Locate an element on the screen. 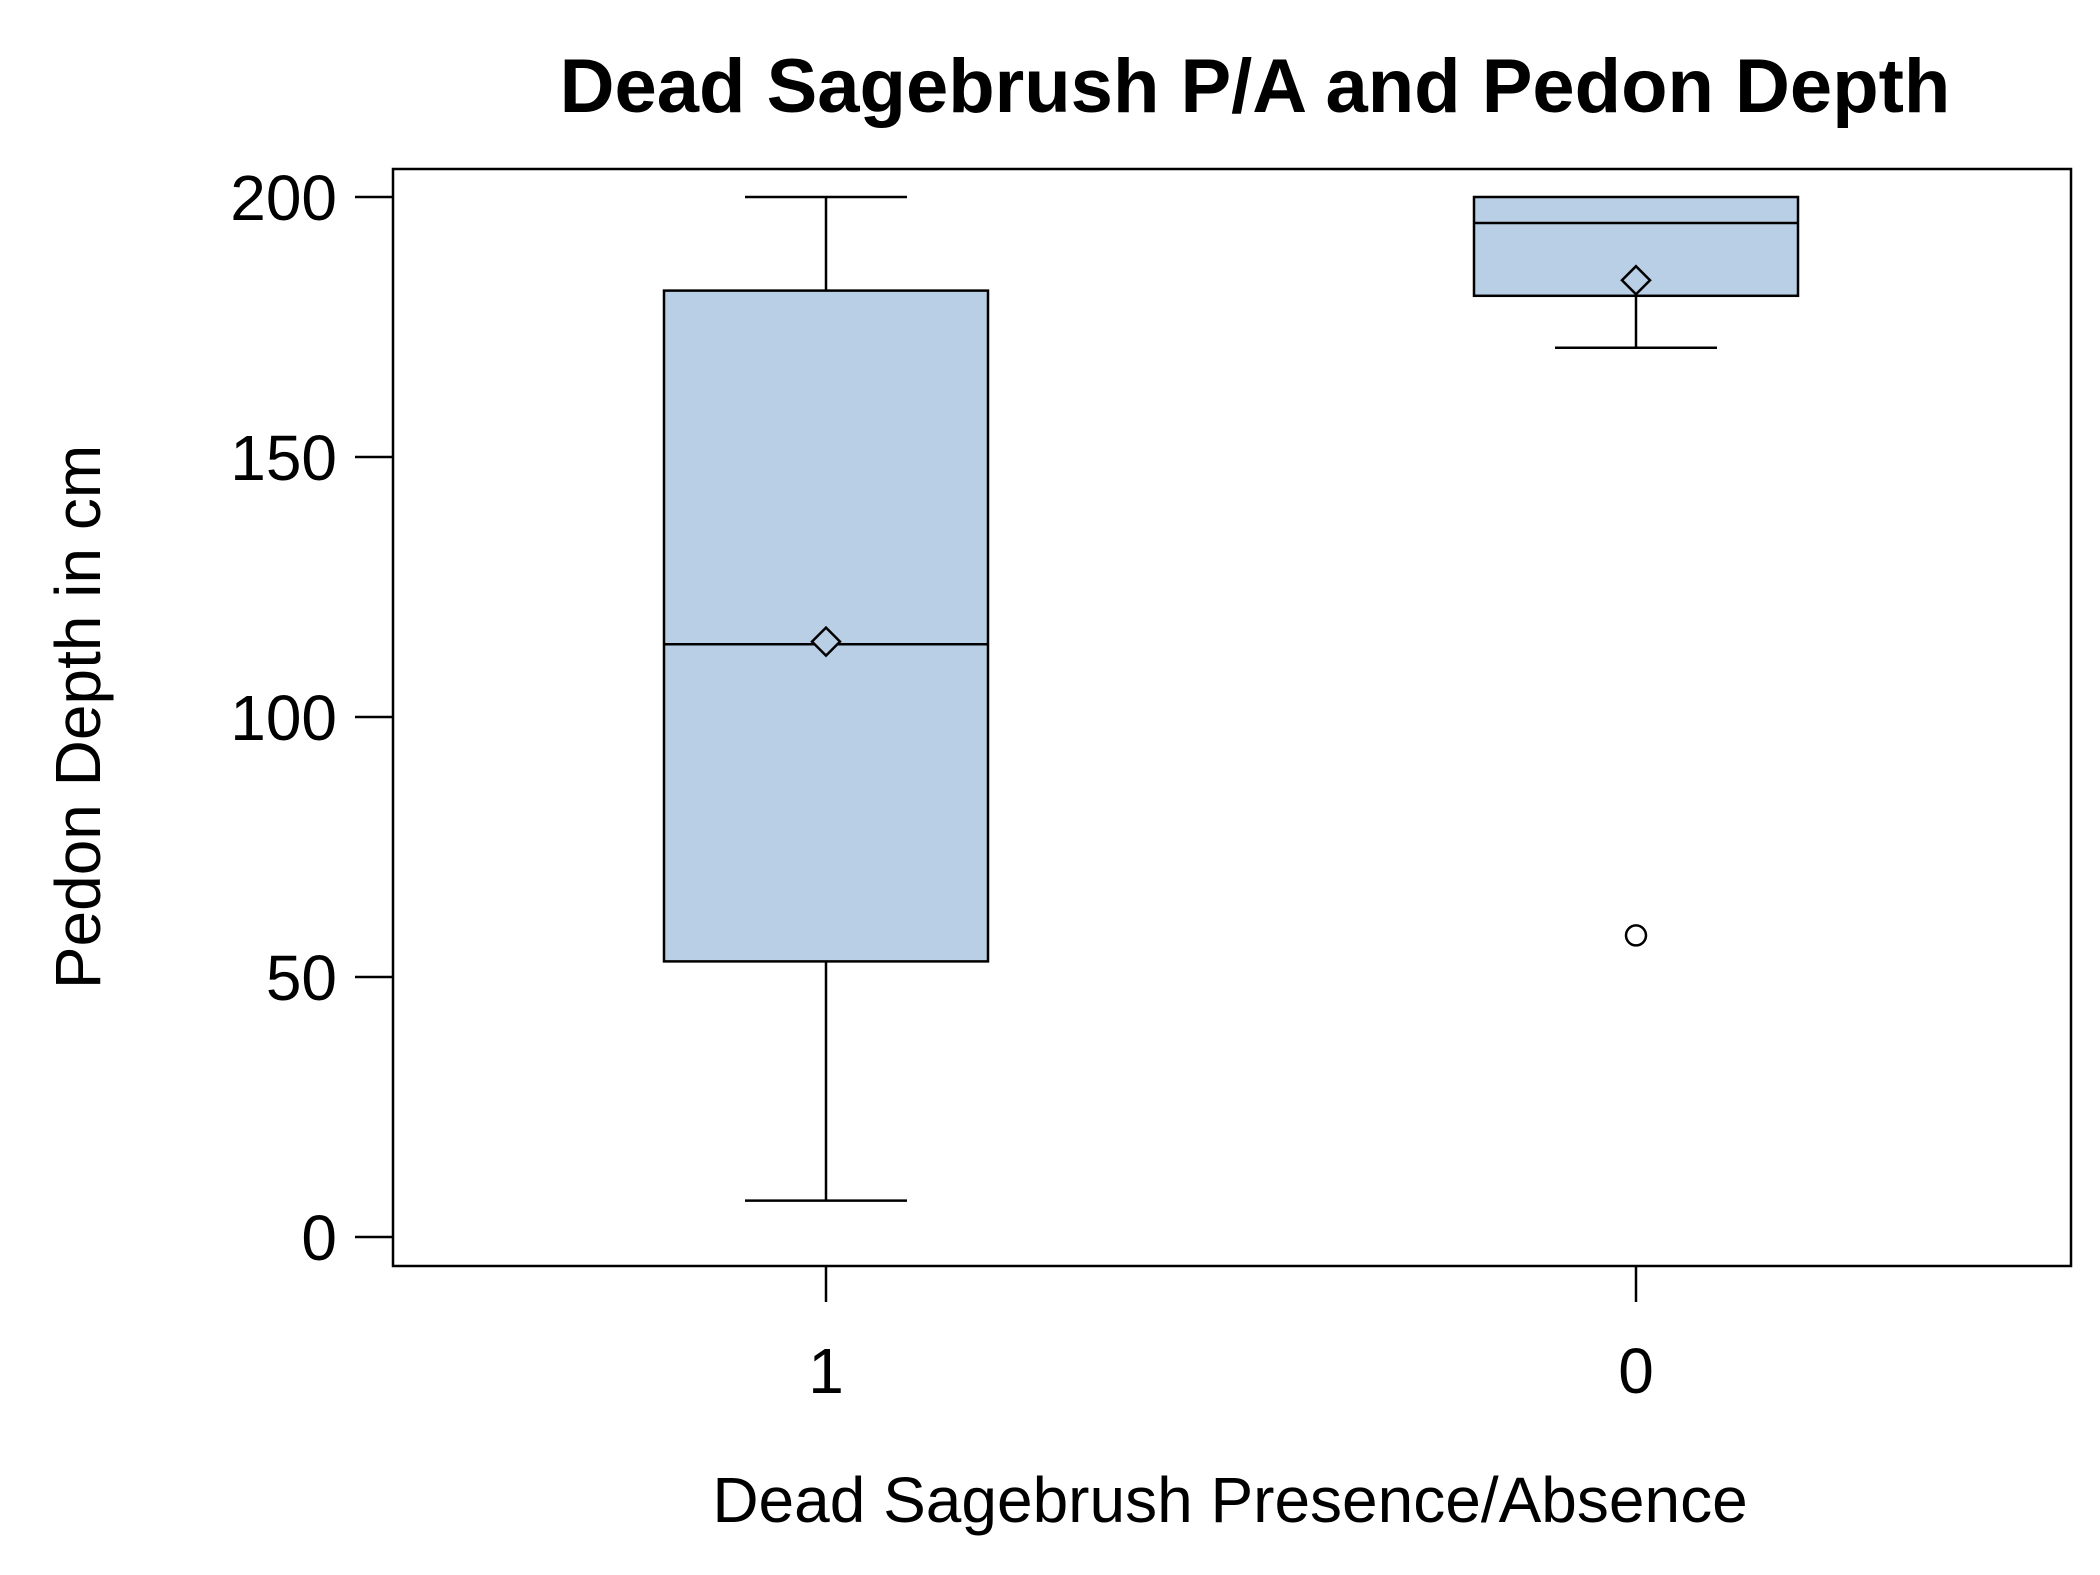 This screenshot has width=2100, height=1575. outlier-point is located at coordinates (1636, 935).